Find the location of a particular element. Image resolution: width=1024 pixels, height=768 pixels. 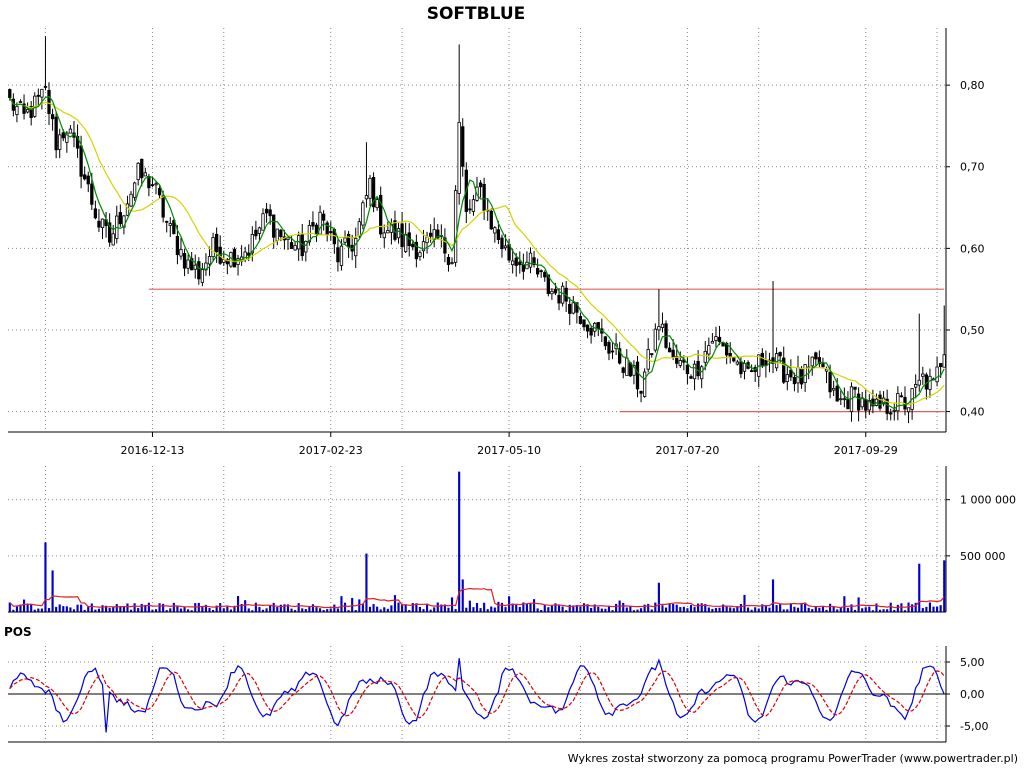

volume-y-tick-label: 1 000 000 is located at coordinates (988, 500).